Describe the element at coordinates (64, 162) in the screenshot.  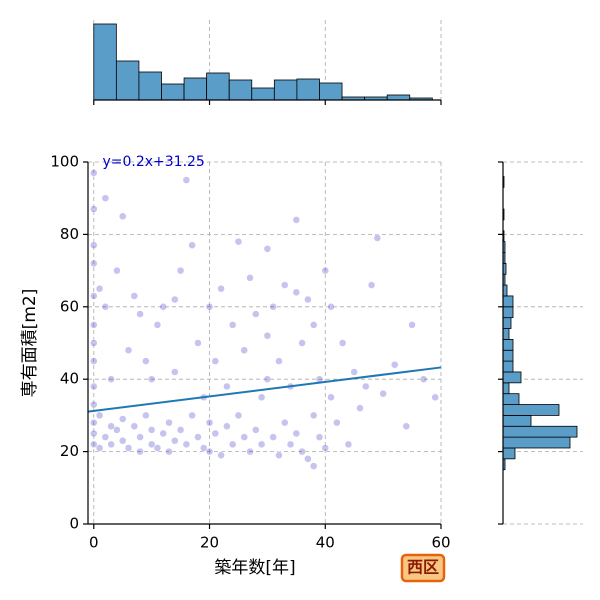
I see `y-tick-label: 100` at that location.